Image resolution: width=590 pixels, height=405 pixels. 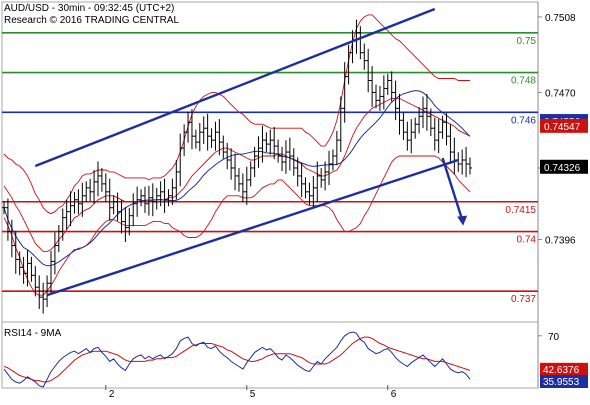 I want to click on projection-arrow-shaft, so click(x=452, y=188).